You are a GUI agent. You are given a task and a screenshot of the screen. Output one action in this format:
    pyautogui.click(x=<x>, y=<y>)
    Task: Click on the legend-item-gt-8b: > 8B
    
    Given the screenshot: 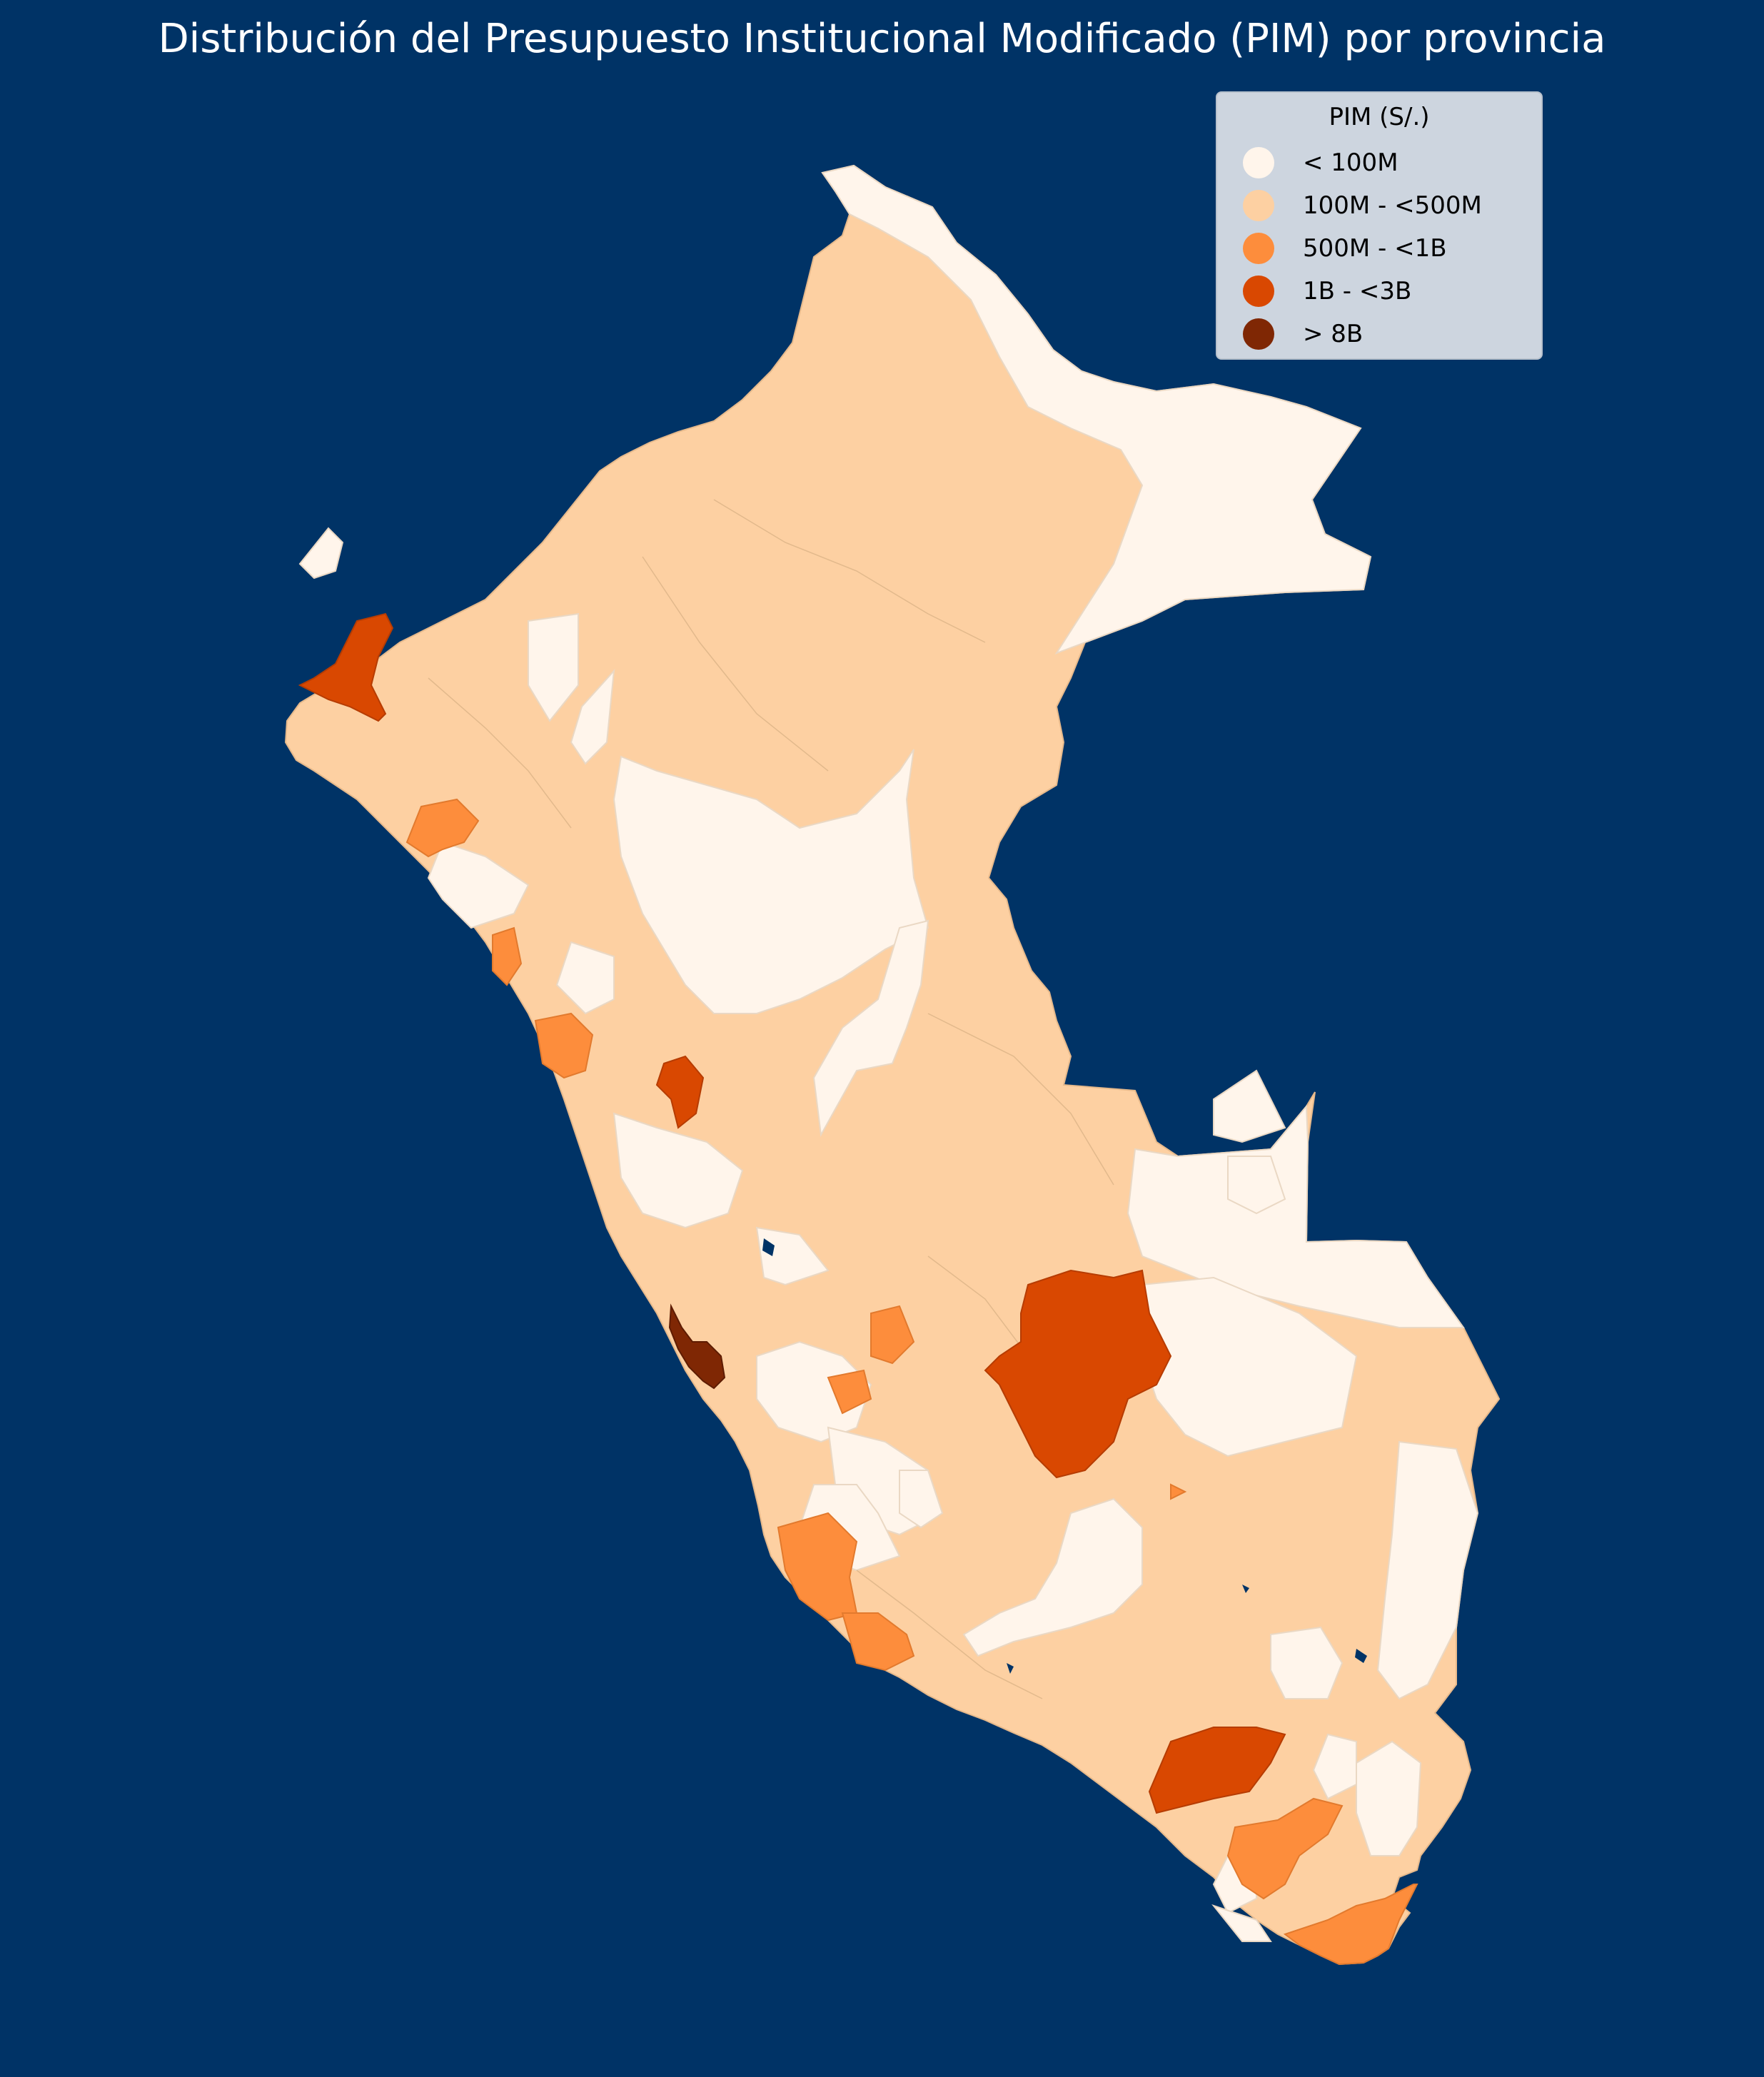 What is the action you would take?
    pyautogui.click(x=1303, y=334)
    